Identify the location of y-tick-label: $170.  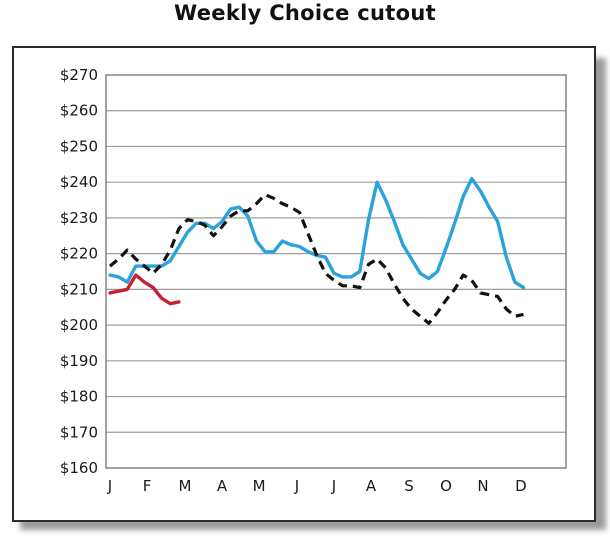
(79, 432).